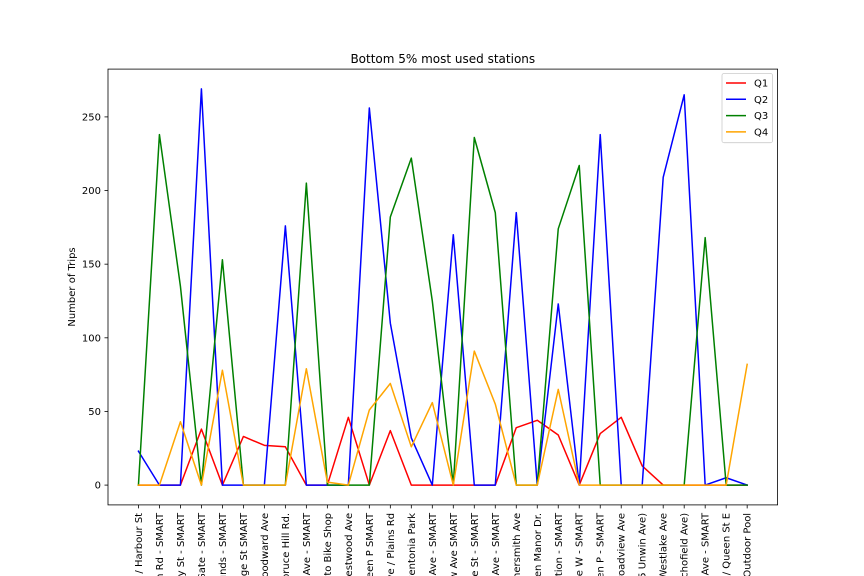  What do you see at coordinates (664, 544) in the screenshot?
I see `x-tick-label: Westlake Ave` at bounding box center [664, 544].